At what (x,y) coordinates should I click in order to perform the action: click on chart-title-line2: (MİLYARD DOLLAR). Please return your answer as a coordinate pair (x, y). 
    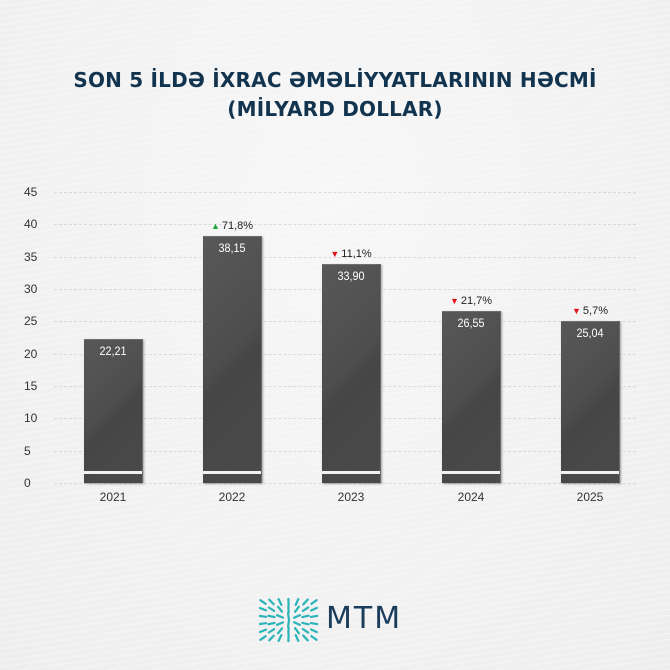
    Looking at the image, I should click on (335, 109).